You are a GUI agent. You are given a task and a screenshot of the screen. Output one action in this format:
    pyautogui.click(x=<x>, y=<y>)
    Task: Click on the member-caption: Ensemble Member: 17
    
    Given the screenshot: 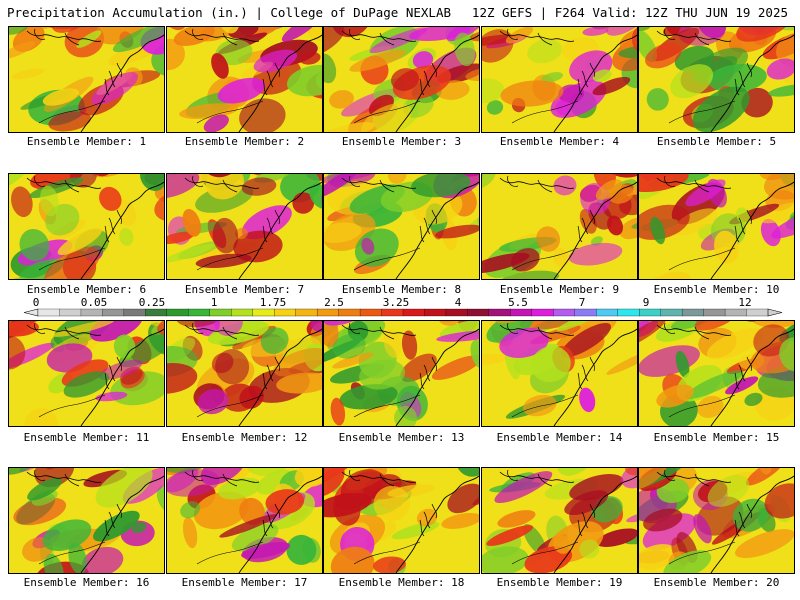 What is the action you would take?
    pyautogui.click(x=244, y=582)
    